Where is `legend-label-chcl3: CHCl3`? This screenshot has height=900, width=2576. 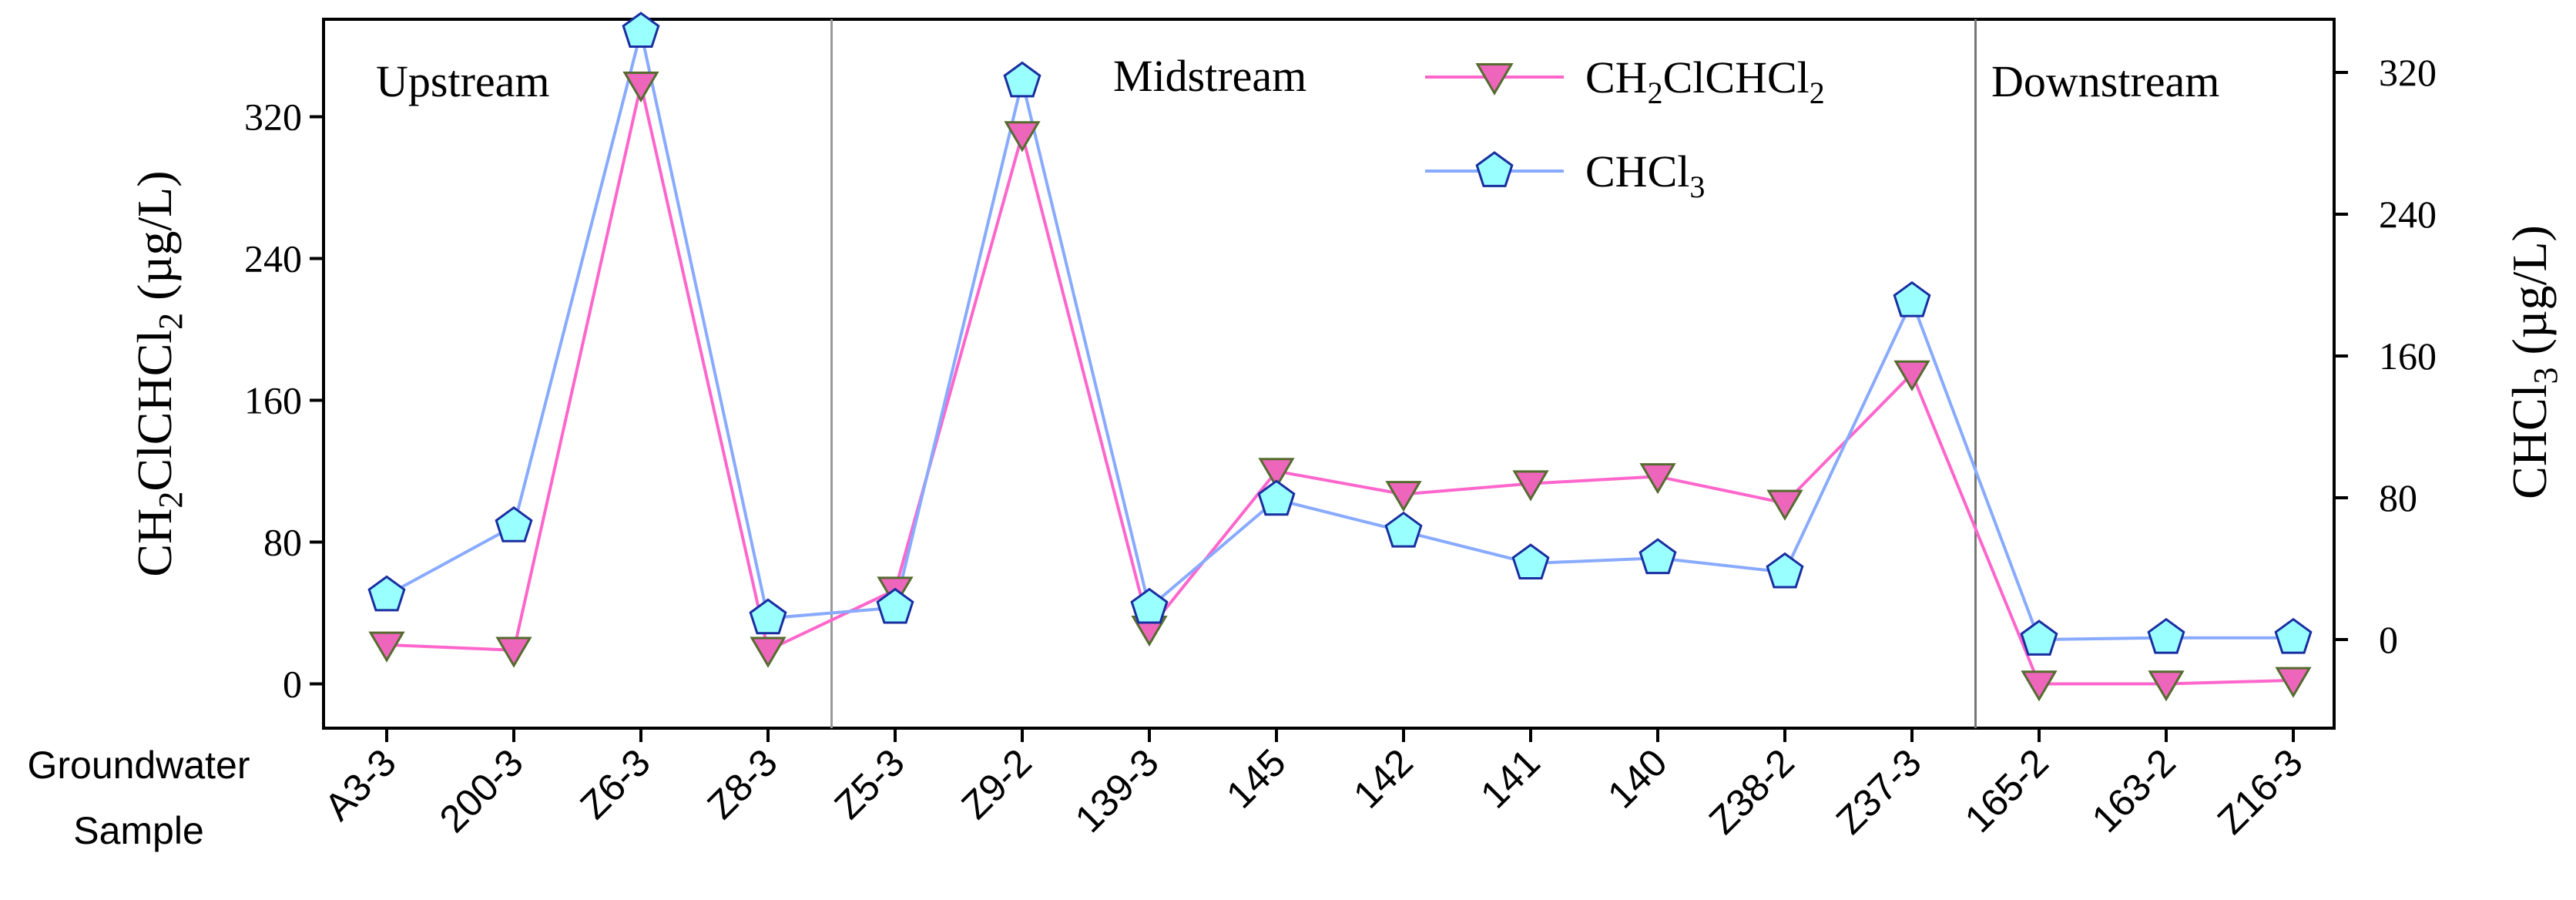
legend-label-chcl3: CHCl3 is located at coordinates (1645, 175).